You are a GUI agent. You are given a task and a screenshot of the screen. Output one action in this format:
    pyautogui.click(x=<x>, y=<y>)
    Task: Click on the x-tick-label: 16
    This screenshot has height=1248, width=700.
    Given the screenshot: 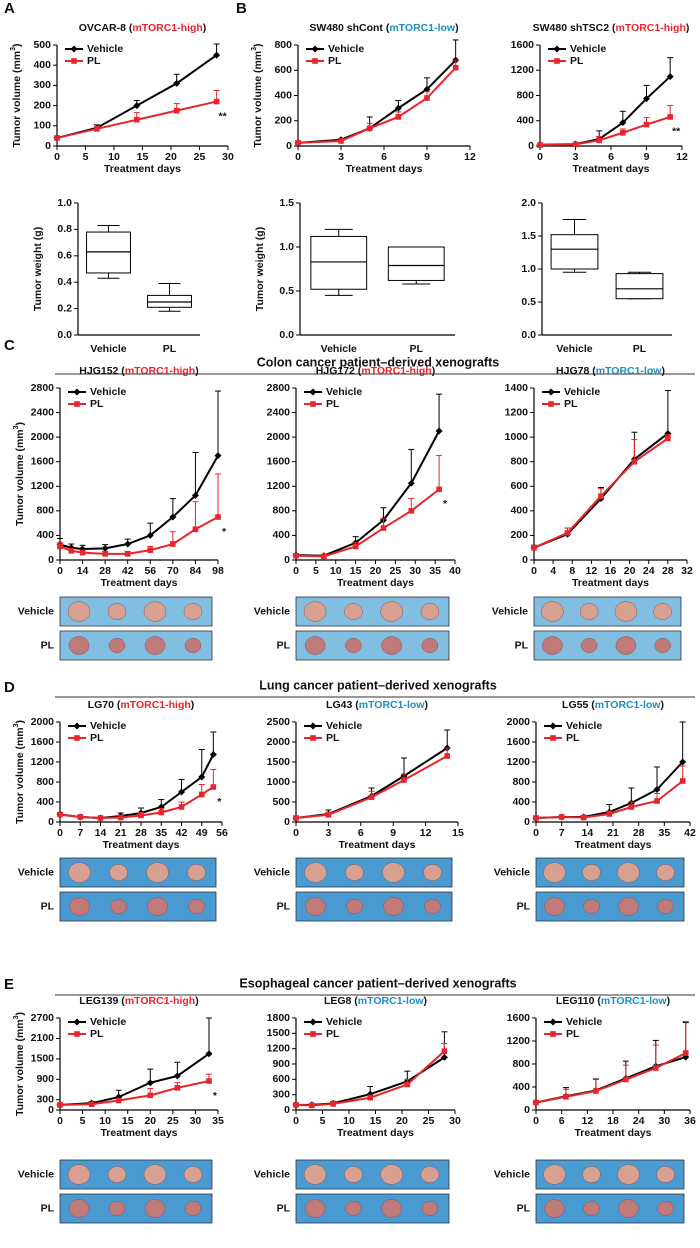 What is the action you would take?
    pyautogui.click(x=611, y=571)
    